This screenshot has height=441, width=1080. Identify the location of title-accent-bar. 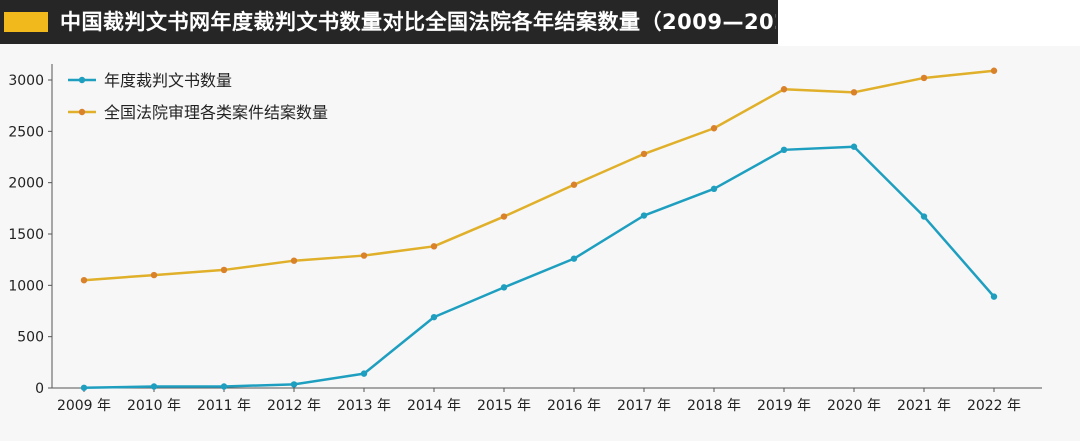
(26, 22).